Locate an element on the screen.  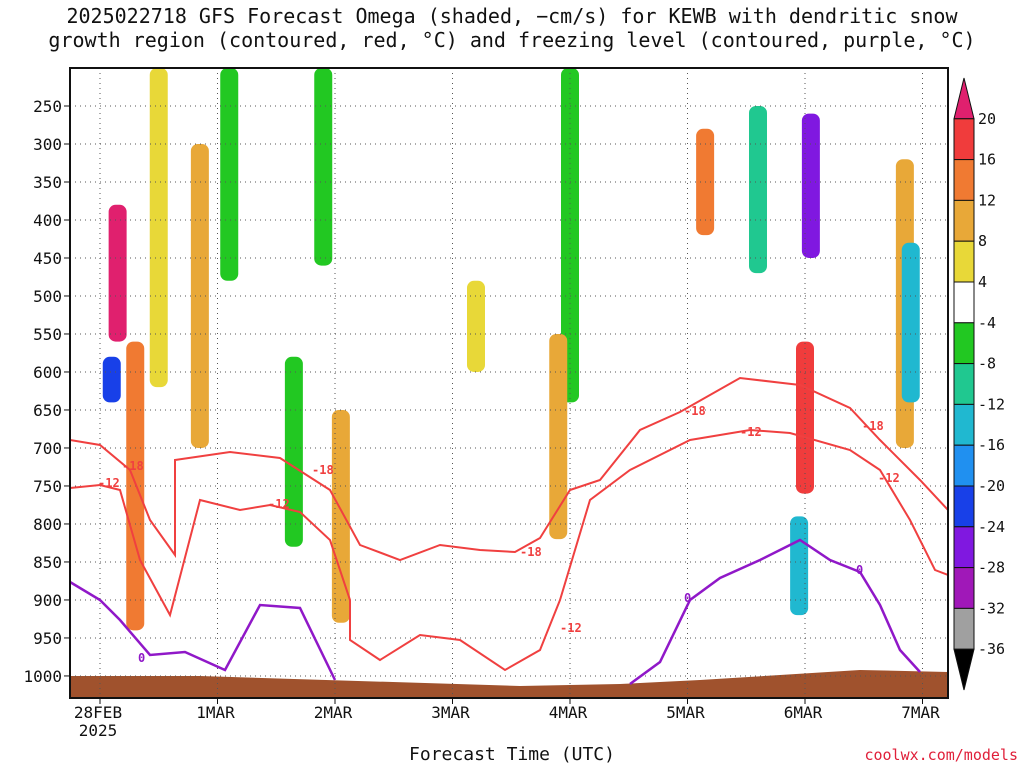
y-tick-label: 900 is located at coordinates (47, 600).